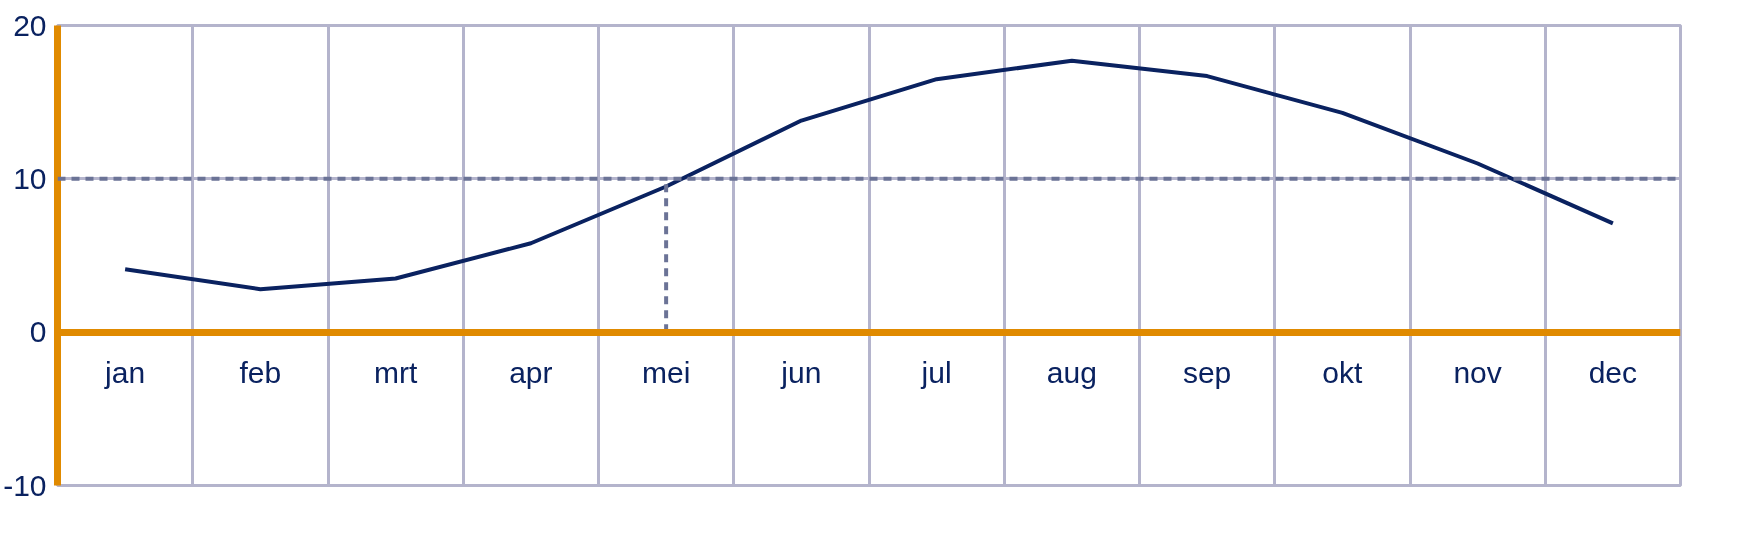 This screenshot has width=1740, height=540. What do you see at coordinates (531, 373) in the screenshot?
I see `x-tick-label: apr` at bounding box center [531, 373].